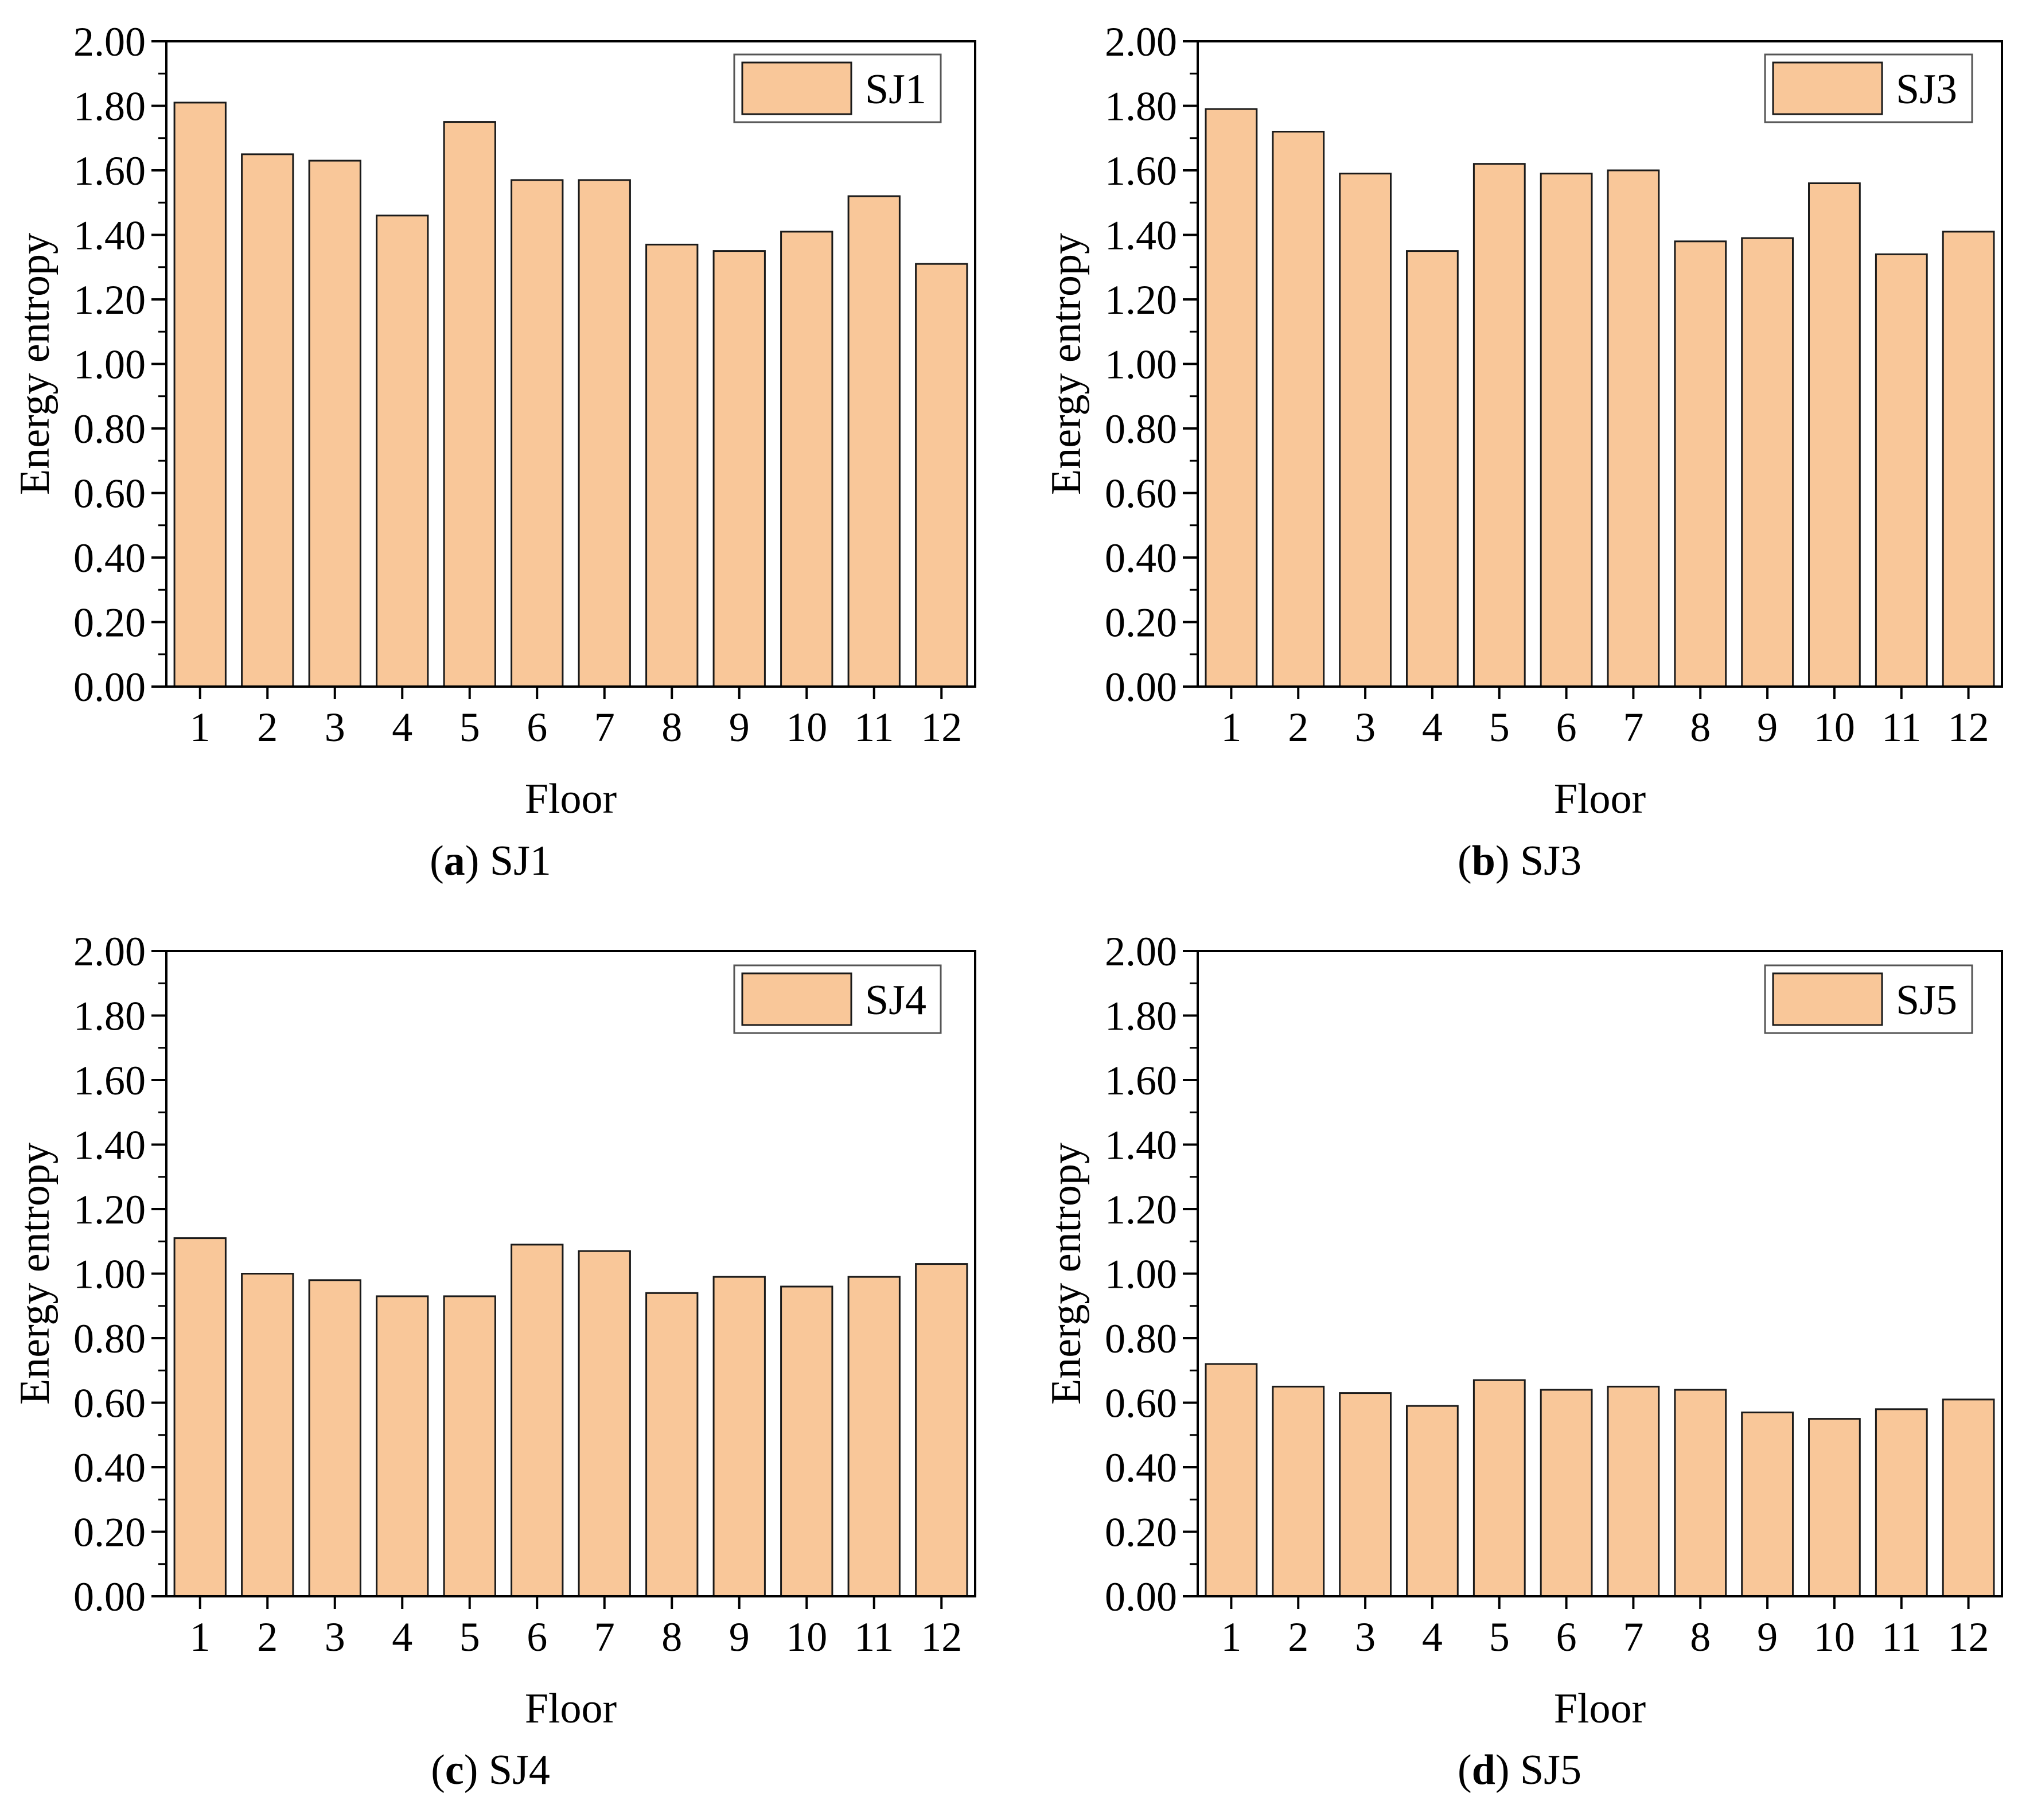 The width and height of the screenshot is (2018, 1820). Describe the element at coordinates (1519, 861) in the screenshot. I see `panel-caption: (b) SJ3` at that location.